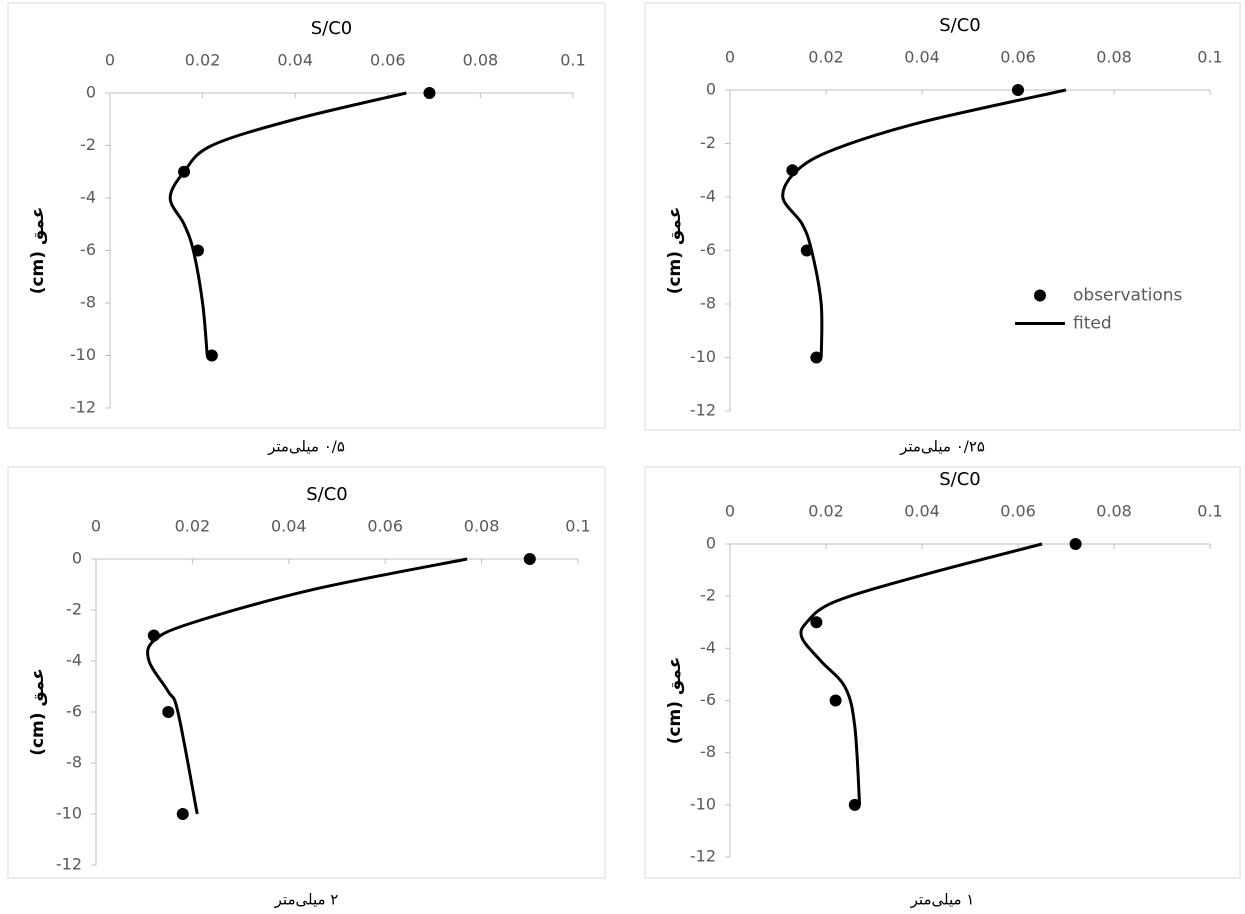 This screenshot has width=1245, height=914. I want to click on legend-label: fited, so click(1092, 324).